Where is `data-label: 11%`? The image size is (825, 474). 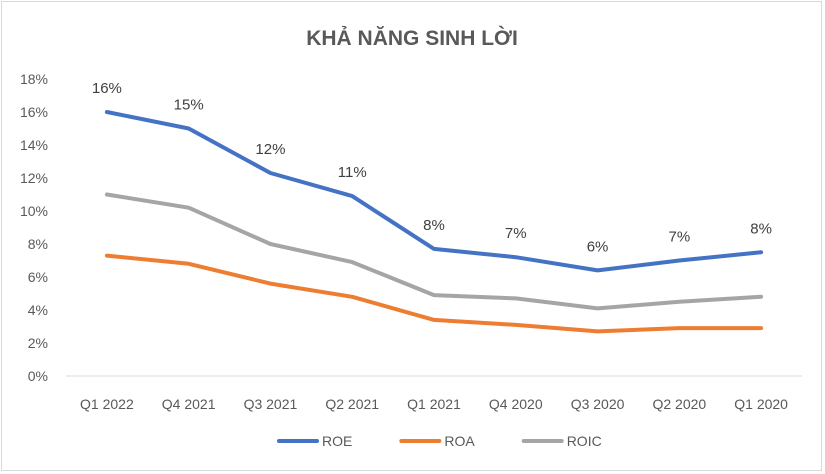
data-label: 11% is located at coordinates (352, 172).